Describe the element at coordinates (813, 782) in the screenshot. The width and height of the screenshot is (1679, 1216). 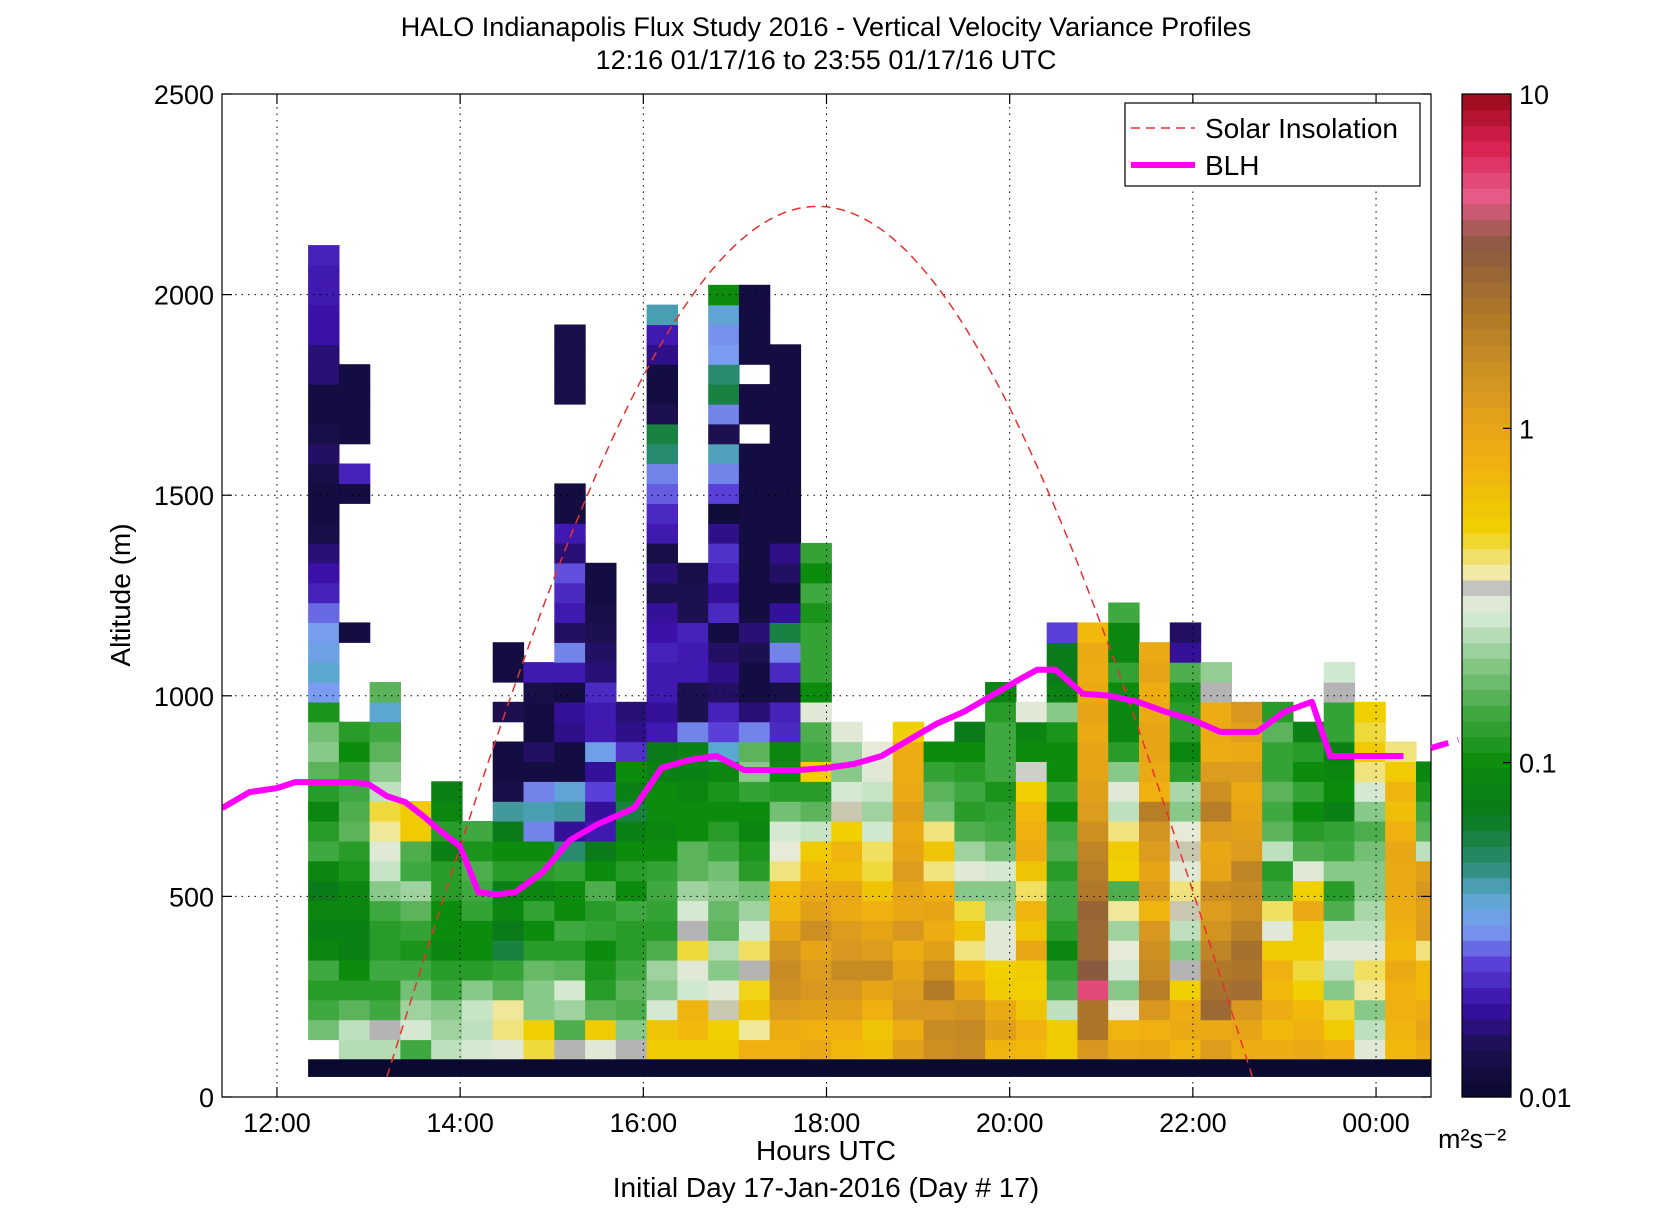
I see `blh-line` at that location.